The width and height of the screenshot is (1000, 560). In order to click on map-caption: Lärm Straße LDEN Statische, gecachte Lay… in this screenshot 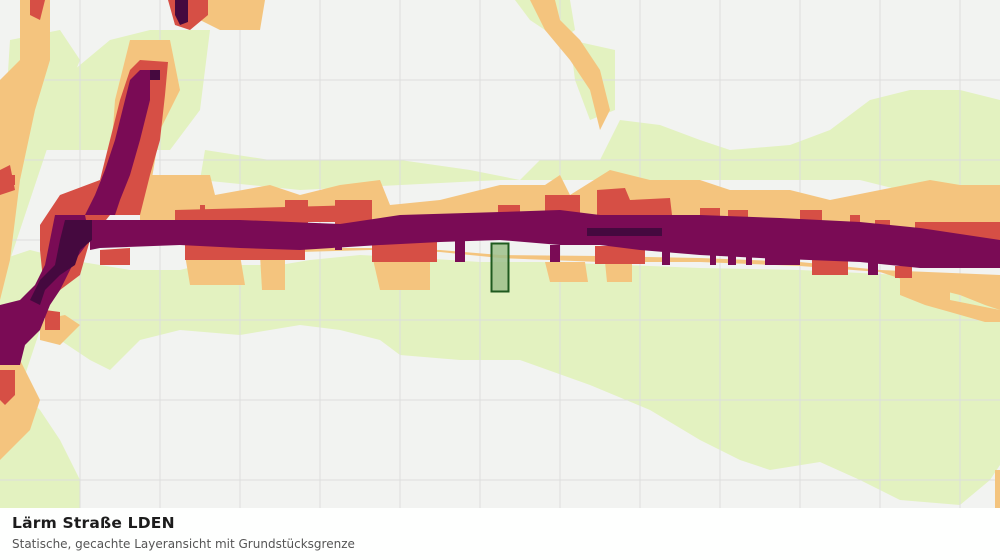, I will do `click(500, 534)`.